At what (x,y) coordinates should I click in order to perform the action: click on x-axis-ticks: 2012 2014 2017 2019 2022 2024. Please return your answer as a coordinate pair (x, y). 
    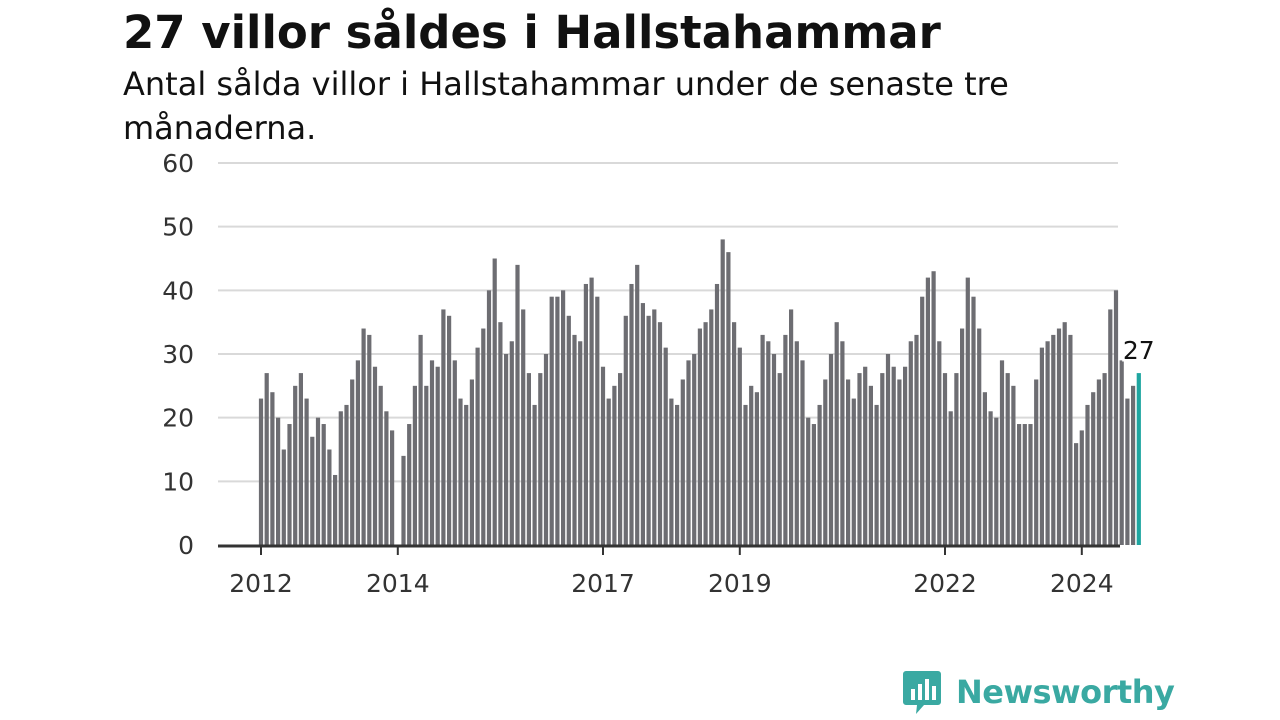
    Looking at the image, I should click on (671, 572).